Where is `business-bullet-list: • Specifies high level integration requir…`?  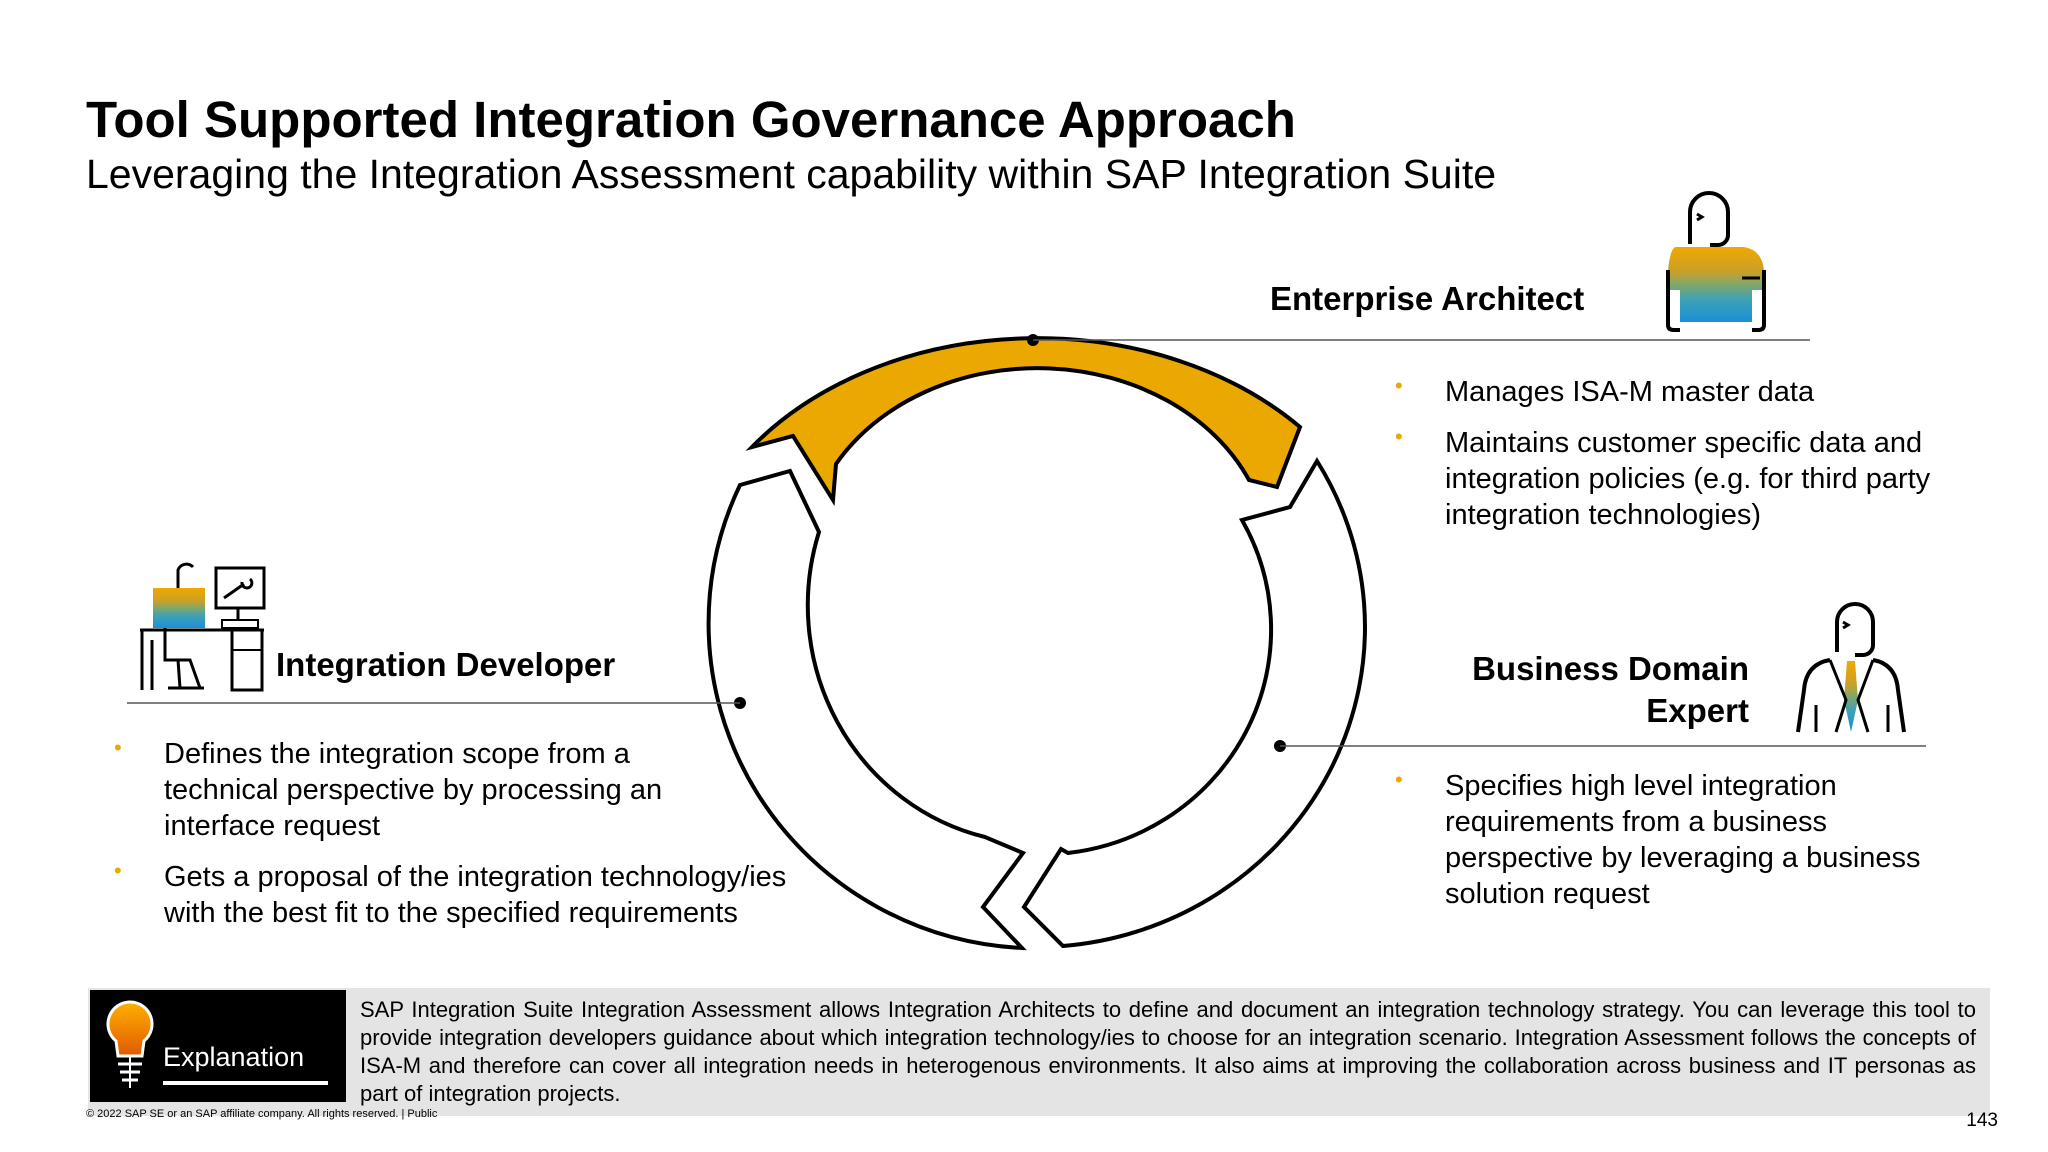 business-bullet-list: • Specifies high level integration requir… is located at coordinates (1675, 847).